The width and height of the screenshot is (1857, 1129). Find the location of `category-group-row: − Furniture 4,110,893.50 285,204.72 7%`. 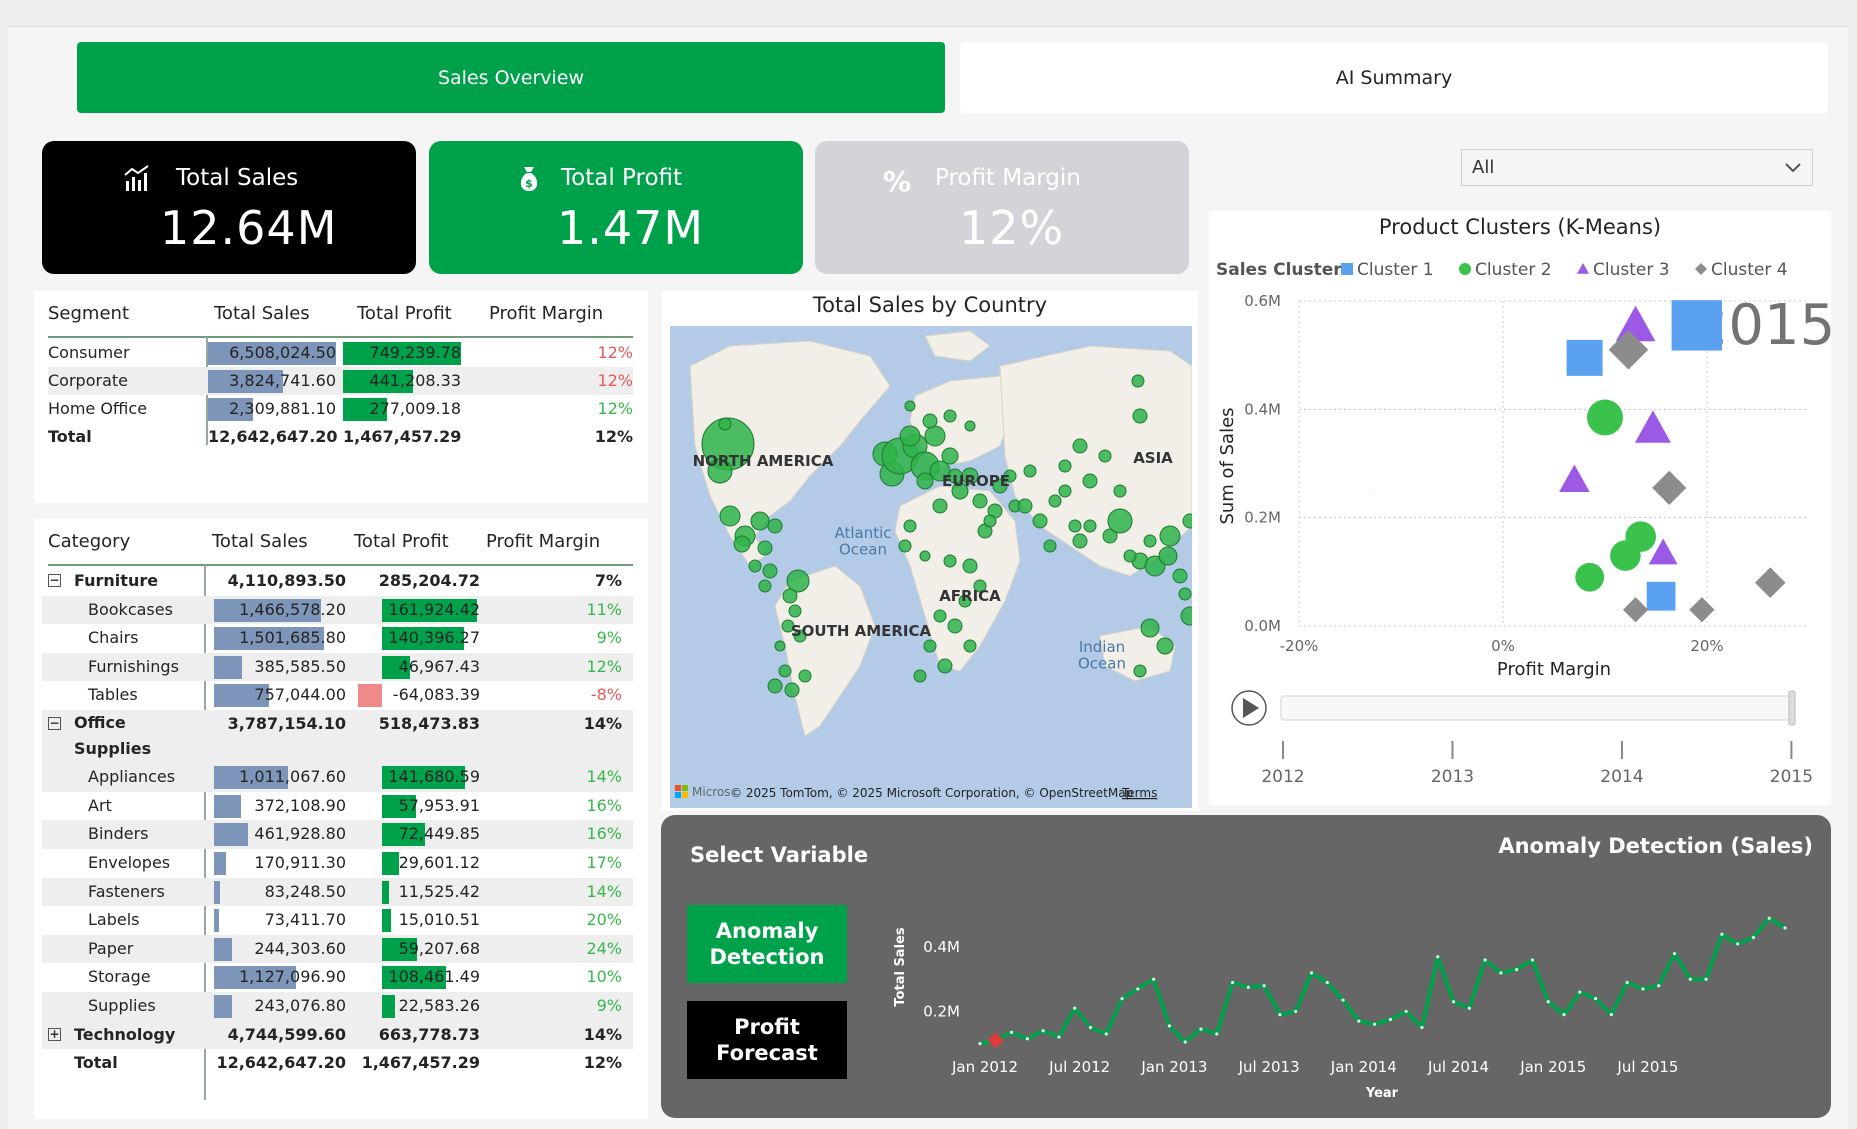

category-group-row: − Furniture 4,110,893.50 285,204.72 7% is located at coordinates (337, 581).